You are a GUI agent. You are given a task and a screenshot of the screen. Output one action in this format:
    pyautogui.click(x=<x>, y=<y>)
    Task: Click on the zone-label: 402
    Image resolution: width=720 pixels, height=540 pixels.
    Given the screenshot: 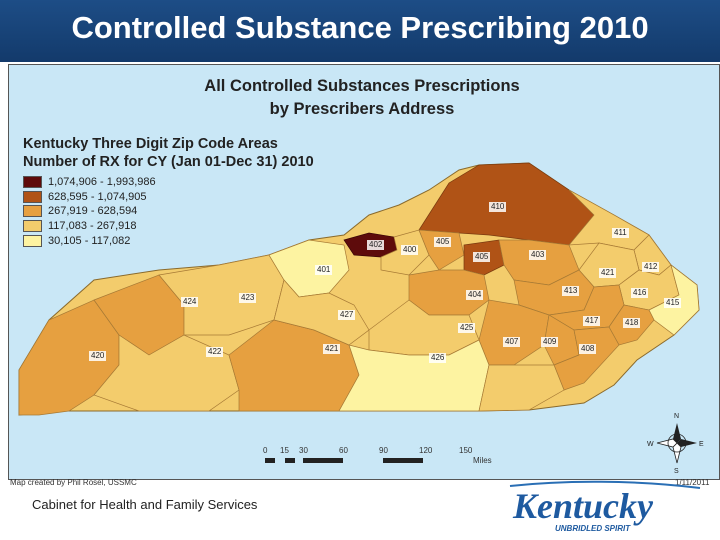 What is the action you would take?
    pyautogui.click(x=376, y=245)
    